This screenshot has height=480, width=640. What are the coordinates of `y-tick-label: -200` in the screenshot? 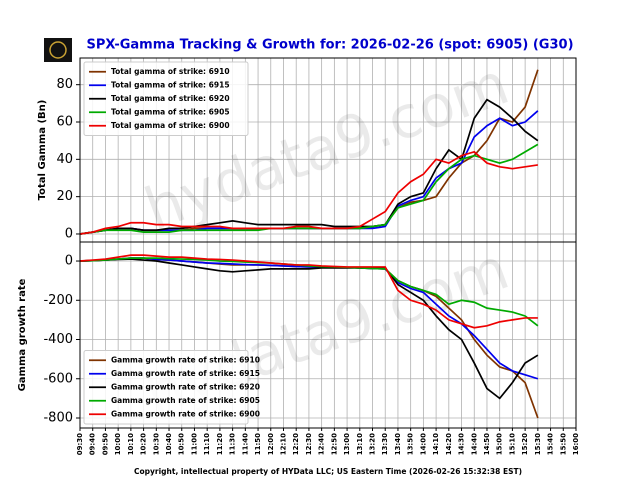 It's located at (58, 300).